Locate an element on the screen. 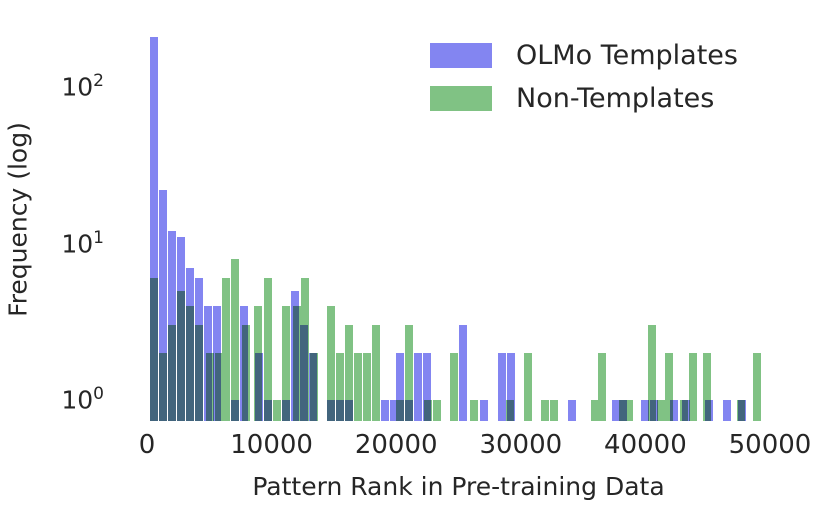 The height and width of the screenshot is (519, 830). legend-swatch-non-templates is located at coordinates (461, 98).